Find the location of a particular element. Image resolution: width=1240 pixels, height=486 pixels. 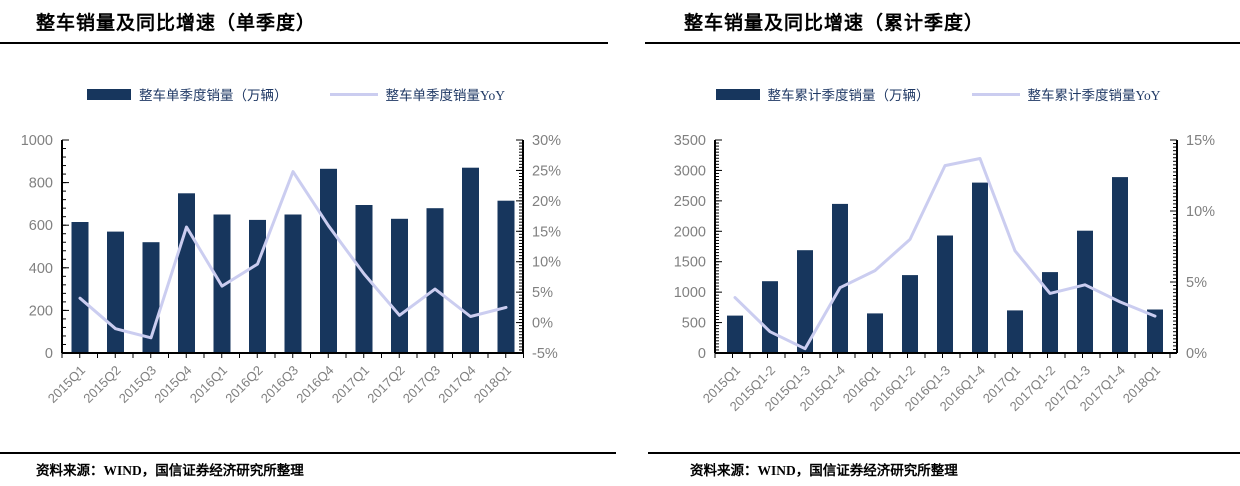

bar-2015Q2 is located at coordinates (115, 292).